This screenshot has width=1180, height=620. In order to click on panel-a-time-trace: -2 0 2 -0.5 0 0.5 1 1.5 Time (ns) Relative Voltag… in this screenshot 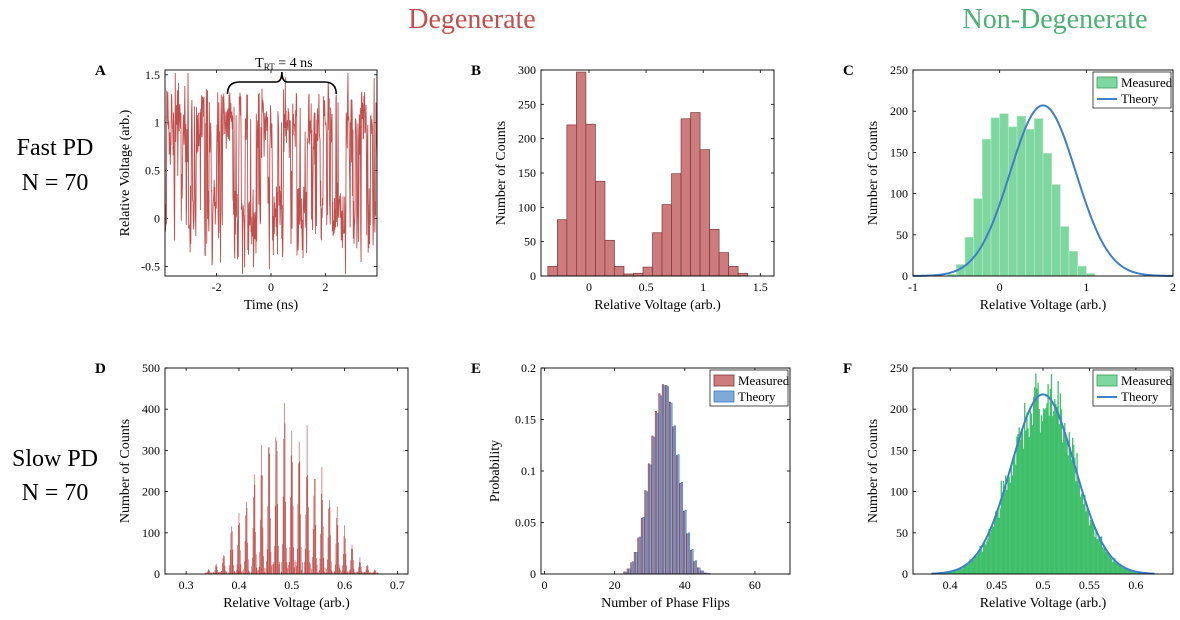, I will do `click(236, 184)`.